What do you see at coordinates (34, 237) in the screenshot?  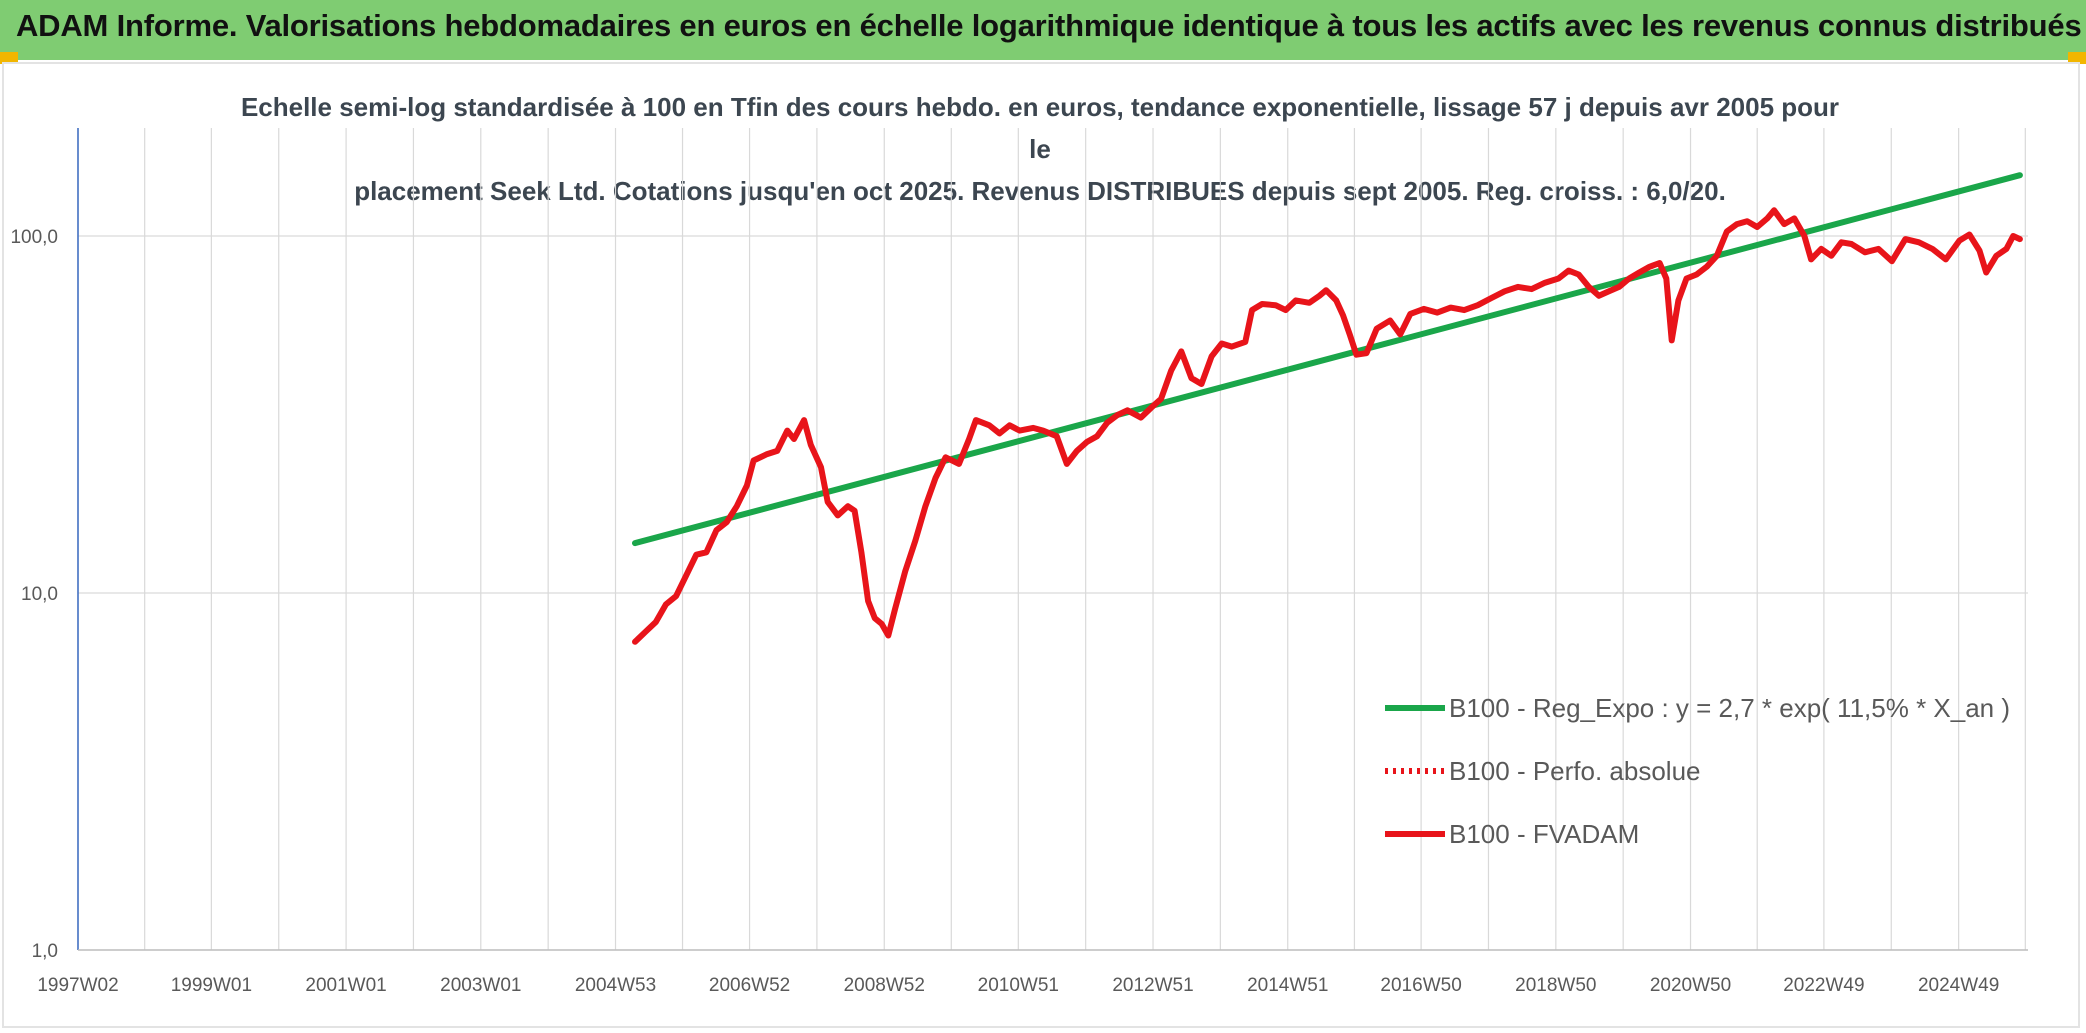 I see `y-tick-label: 100,0` at bounding box center [34, 237].